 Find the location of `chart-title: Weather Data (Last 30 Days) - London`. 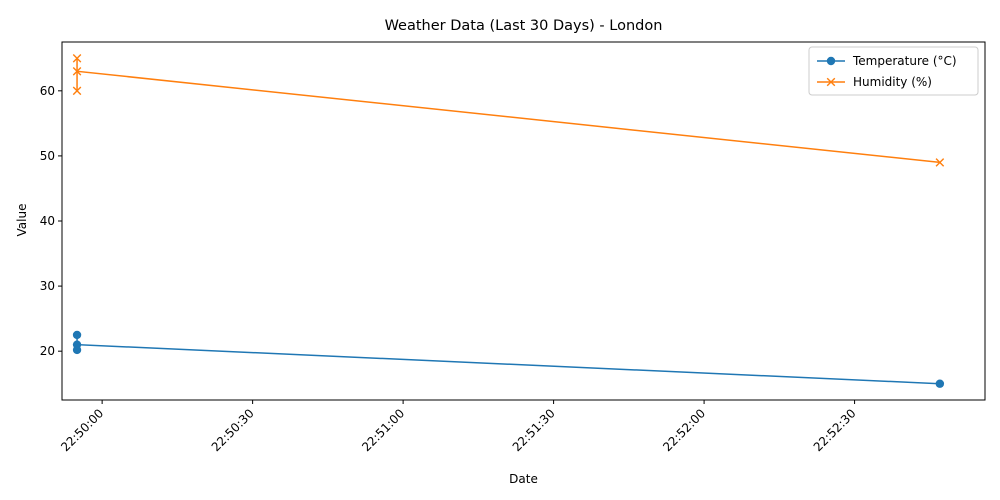

chart-title: Weather Data (Last 30 Days) - London is located at coordinates (524, 26).